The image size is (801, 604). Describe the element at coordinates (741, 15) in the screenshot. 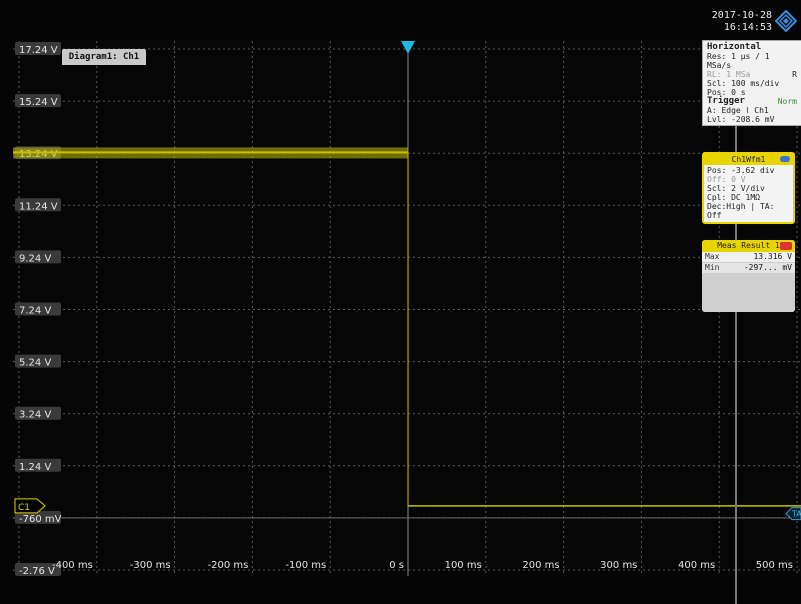

I see `date-text: 2017-10-28` at that location.